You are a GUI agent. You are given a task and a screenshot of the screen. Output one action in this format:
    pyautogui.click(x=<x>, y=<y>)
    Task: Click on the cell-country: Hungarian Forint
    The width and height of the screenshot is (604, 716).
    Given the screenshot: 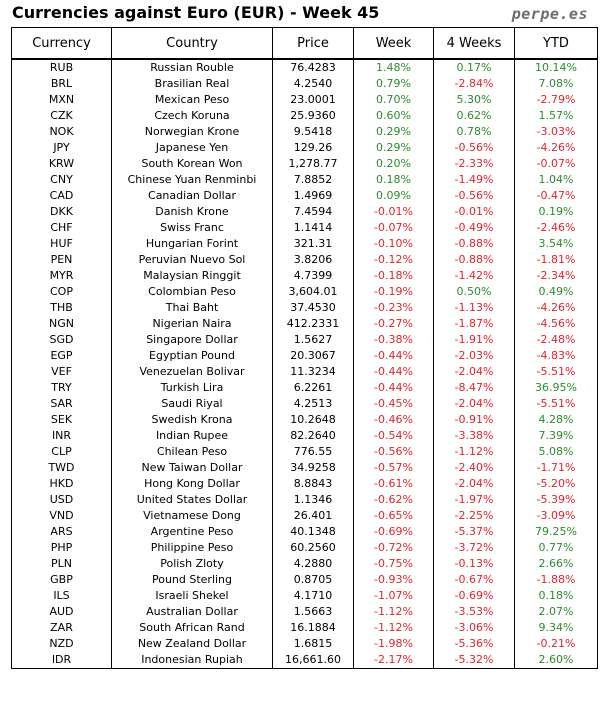 What is the action you would take?
    pyautogui.click(x=192, y=244)
    